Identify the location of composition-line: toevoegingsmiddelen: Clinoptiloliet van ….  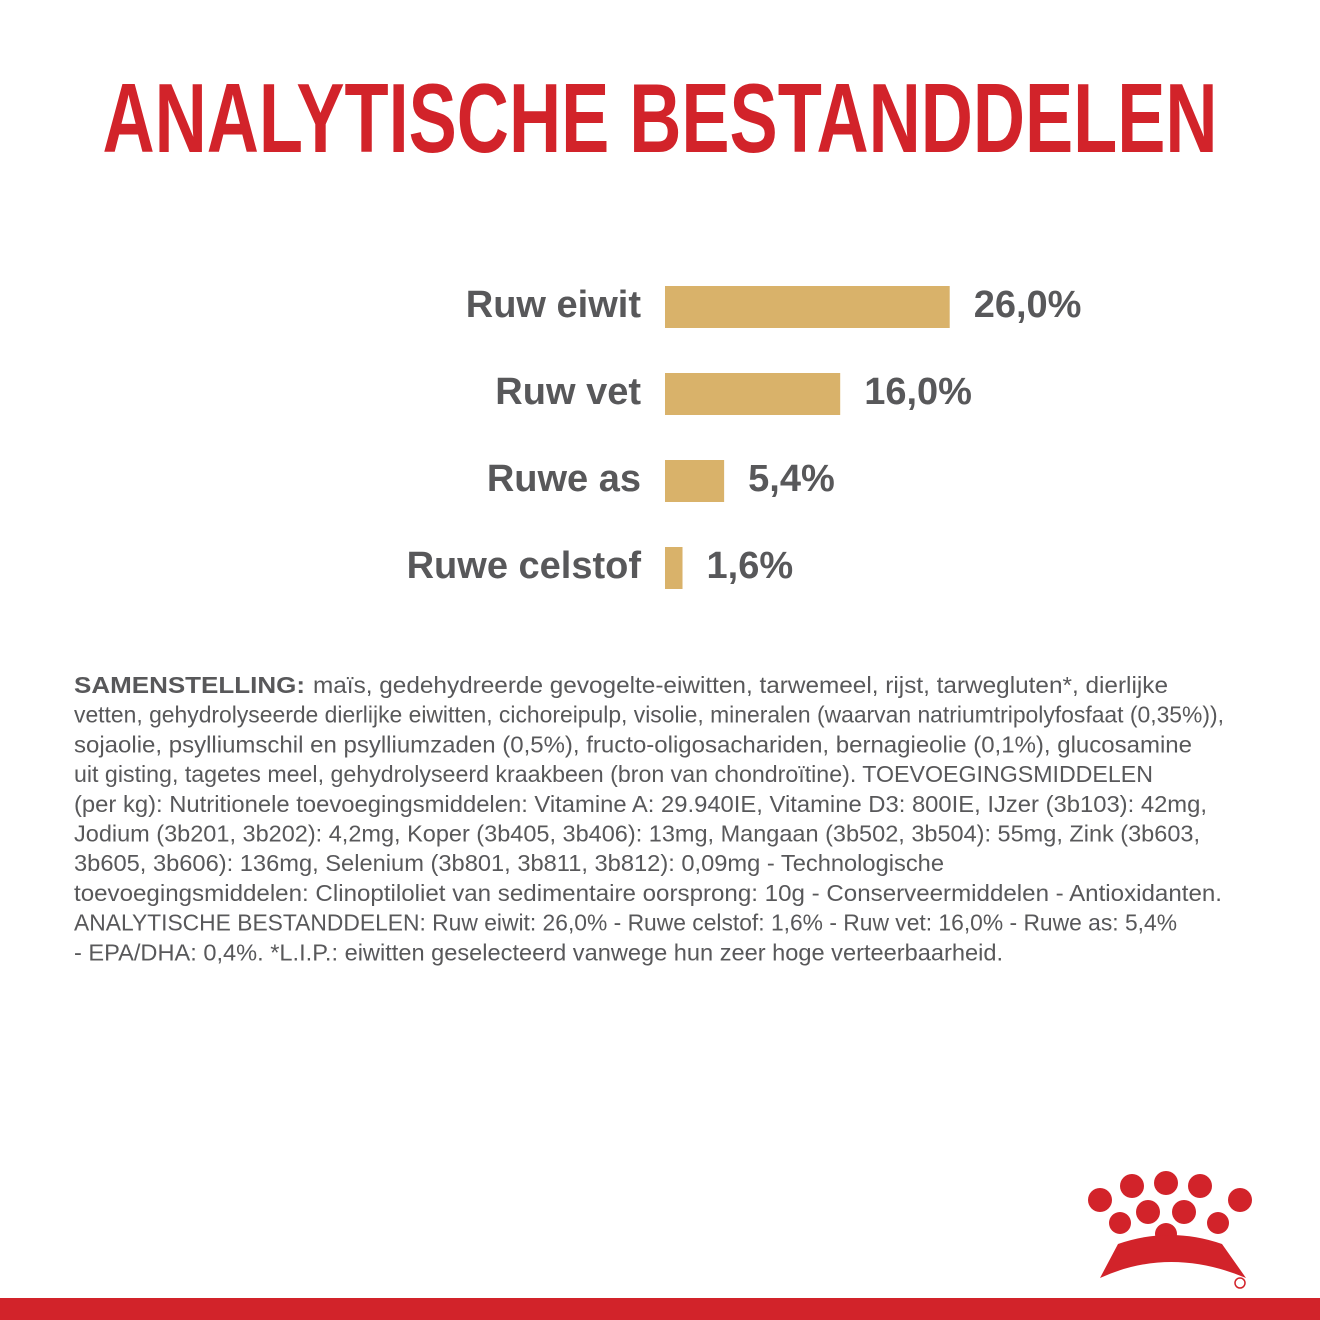
(648, 893).